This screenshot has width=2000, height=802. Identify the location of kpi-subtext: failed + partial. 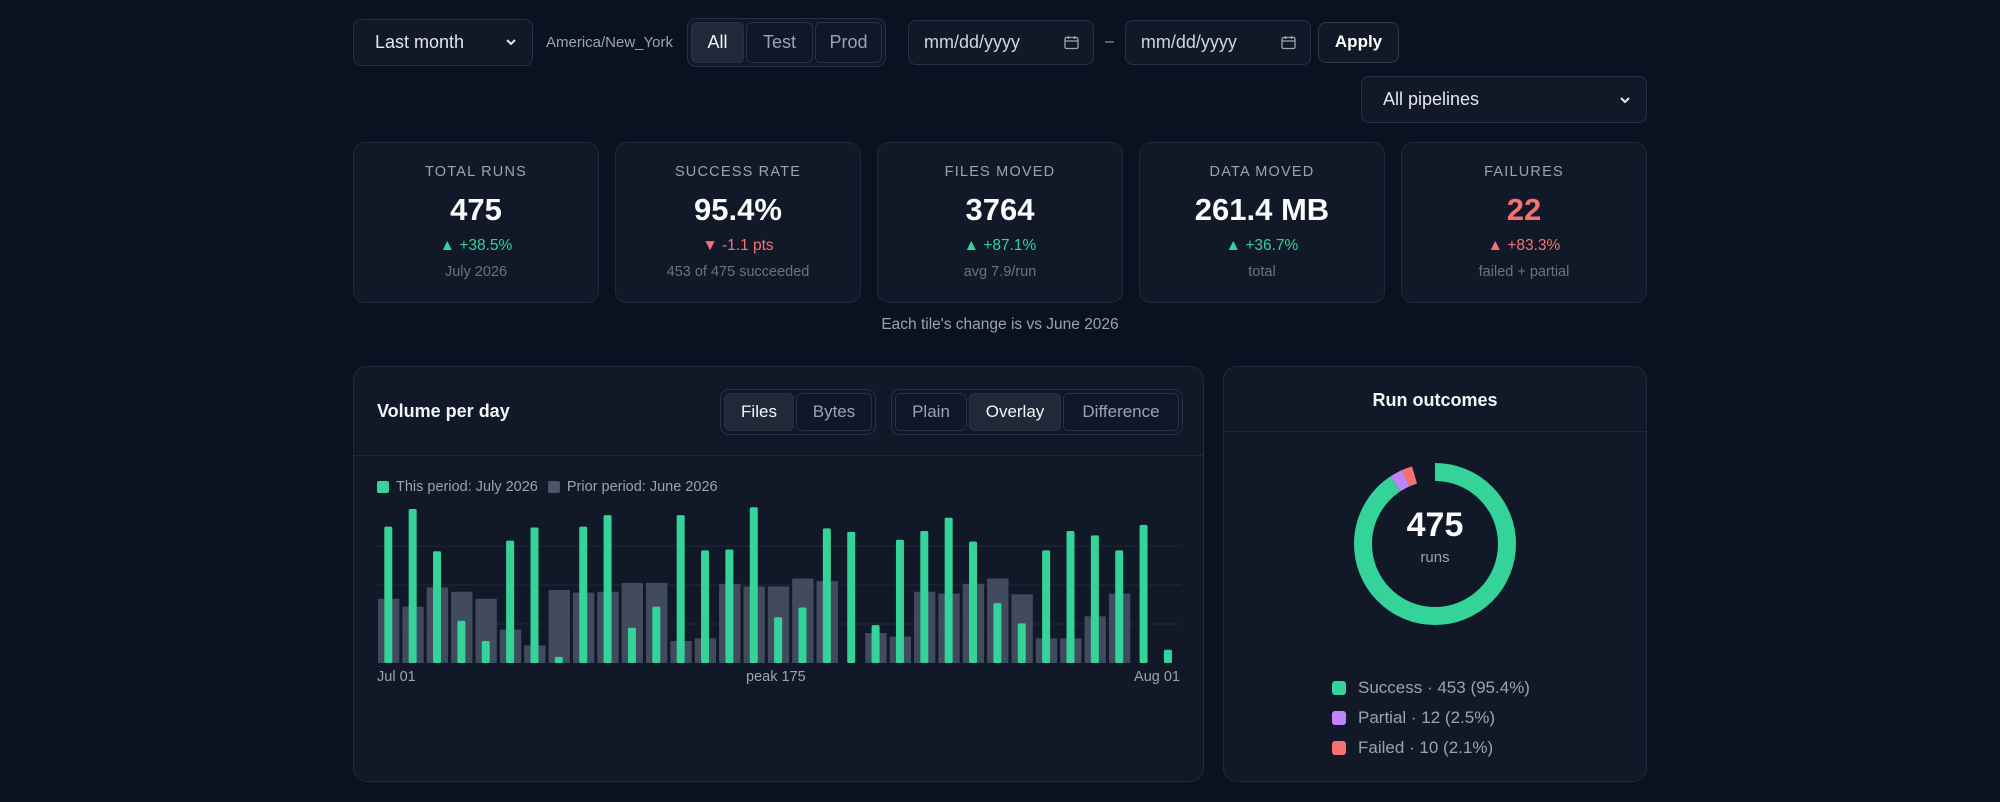
(1524, 272).